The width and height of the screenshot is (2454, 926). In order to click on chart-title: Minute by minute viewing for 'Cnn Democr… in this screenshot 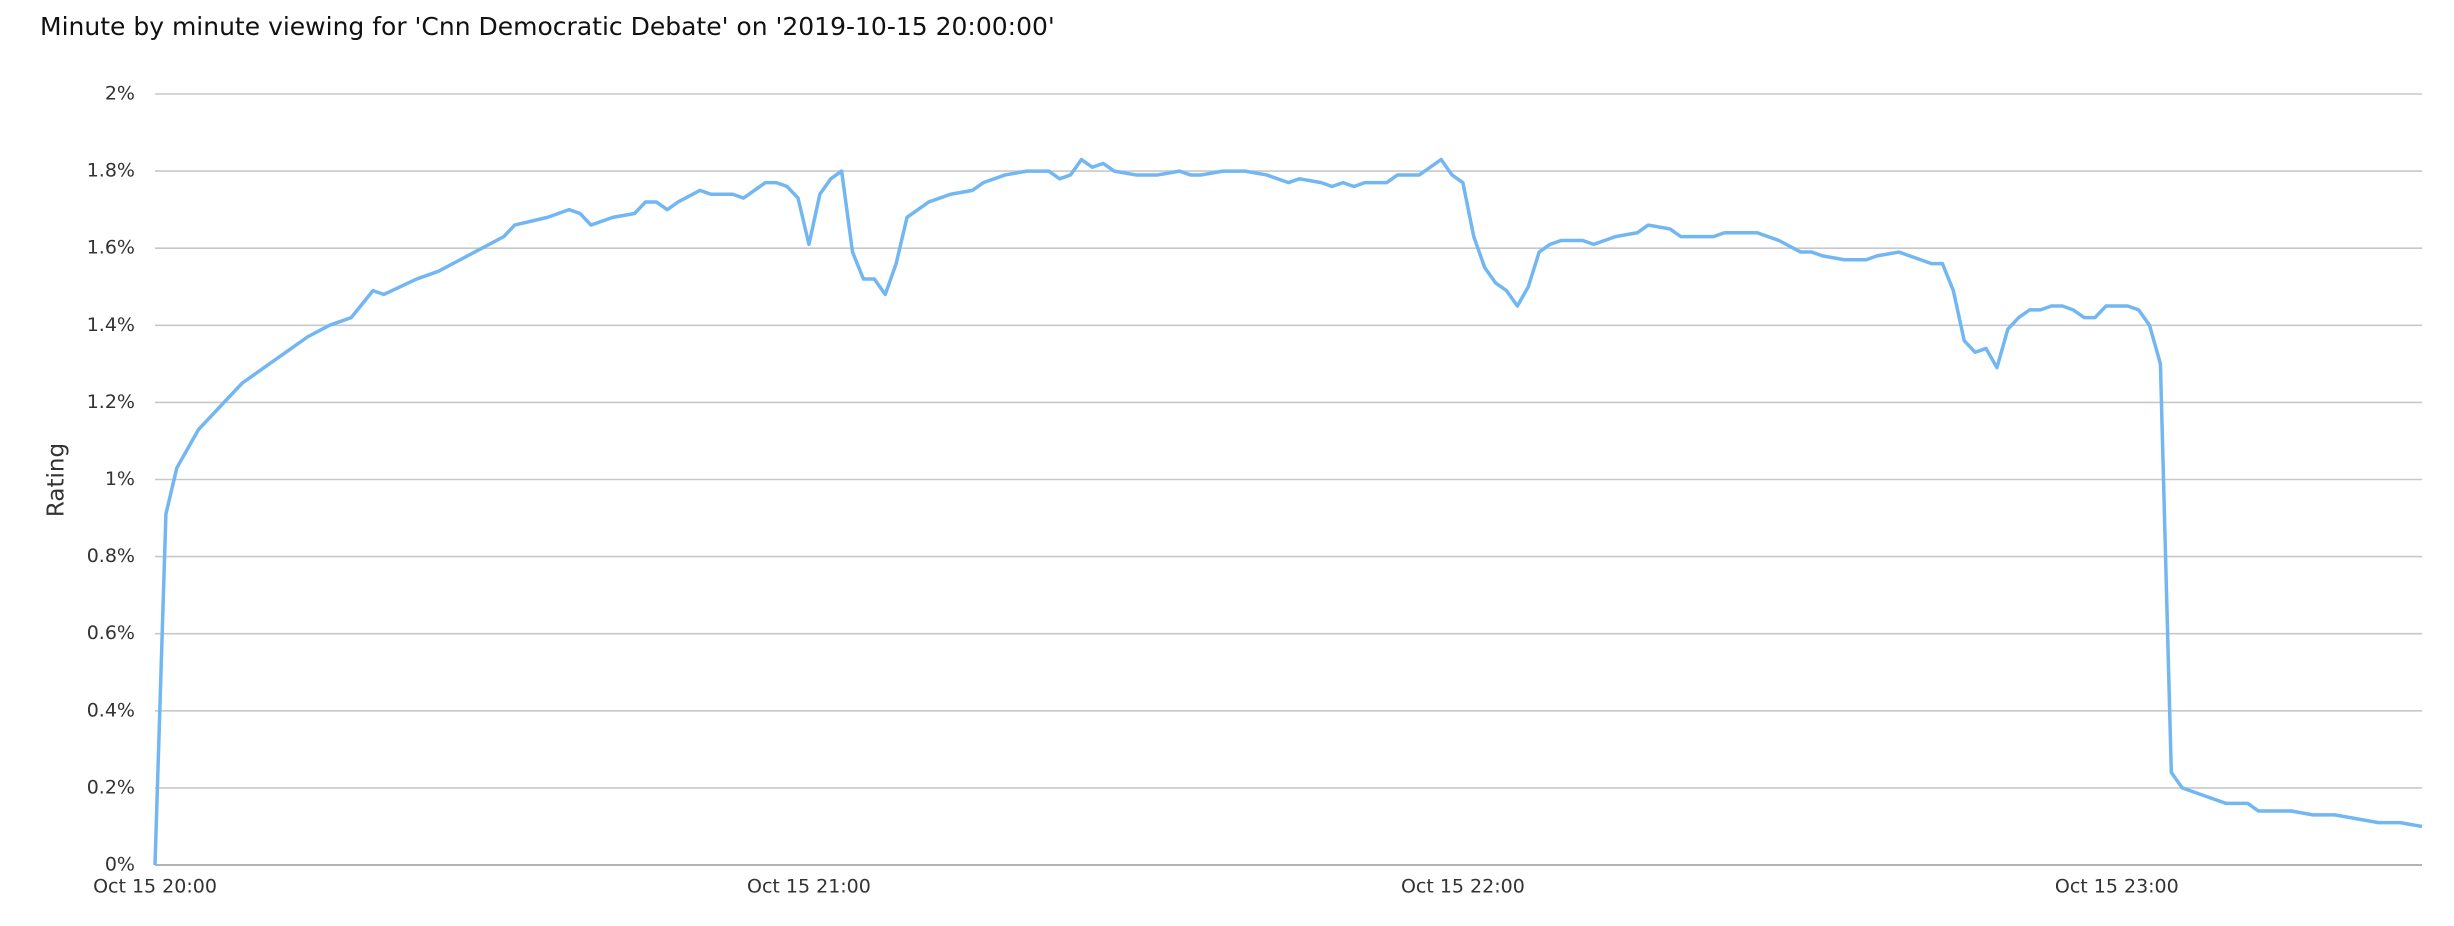, I will do `click(547, 26)`.